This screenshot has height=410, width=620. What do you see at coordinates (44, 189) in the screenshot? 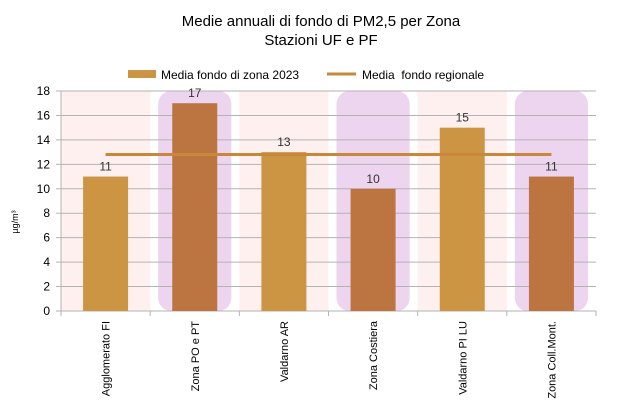
I see `y-tick-label: 10` at bounding box center [44, 189].